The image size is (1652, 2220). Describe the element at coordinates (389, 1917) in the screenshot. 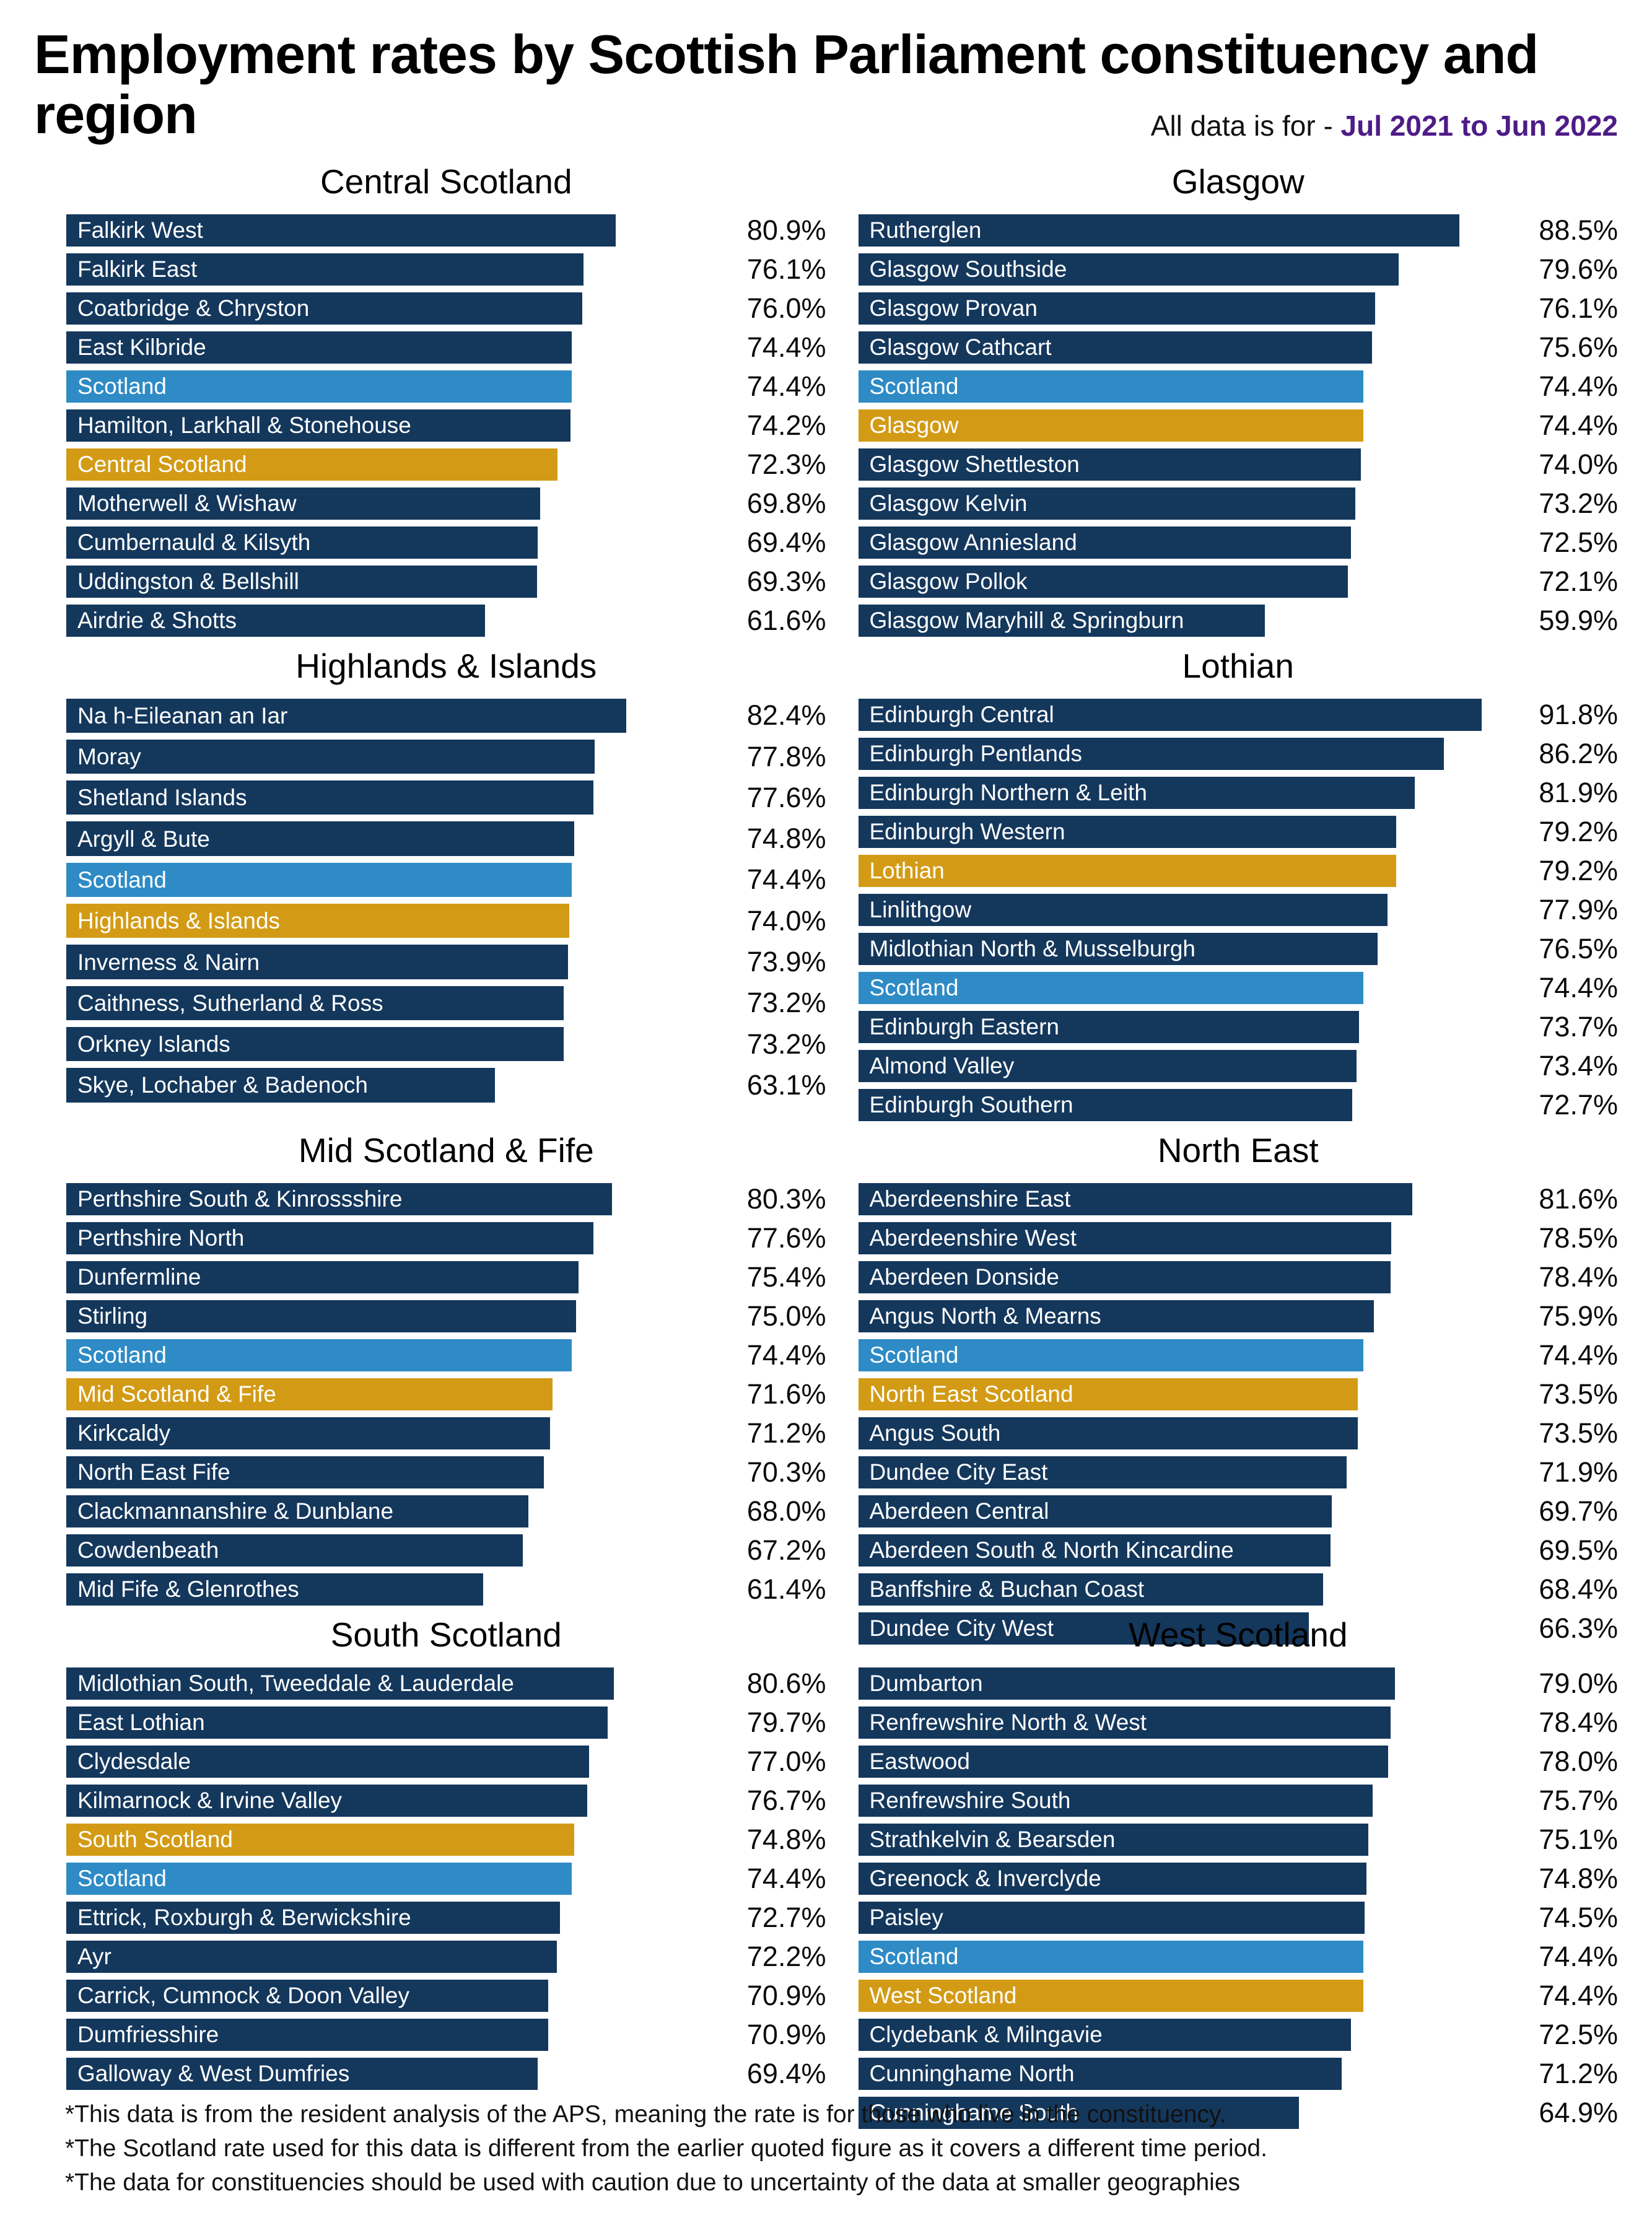

I see `bar-track: Ettrick, Roxburgh & Berwickshire` at that location.